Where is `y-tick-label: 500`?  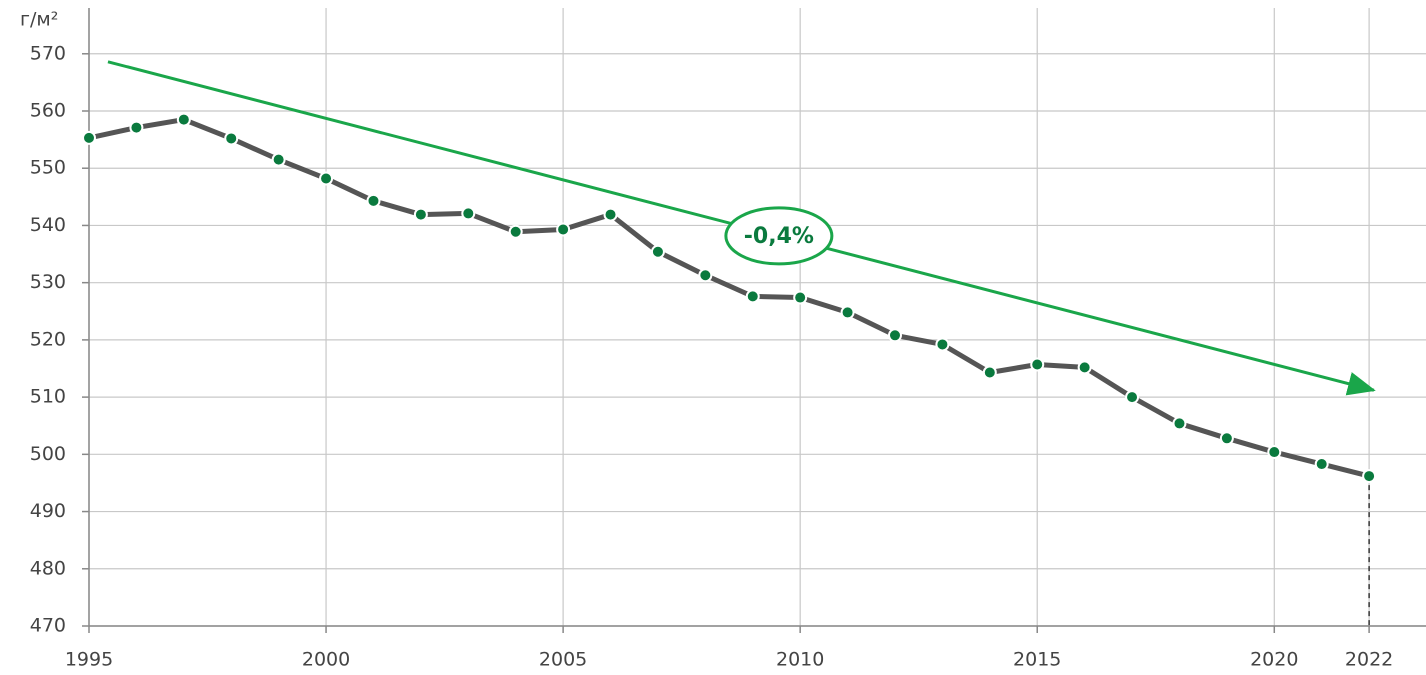
y-tick-label: 500 is located at coordinates (48, 454).